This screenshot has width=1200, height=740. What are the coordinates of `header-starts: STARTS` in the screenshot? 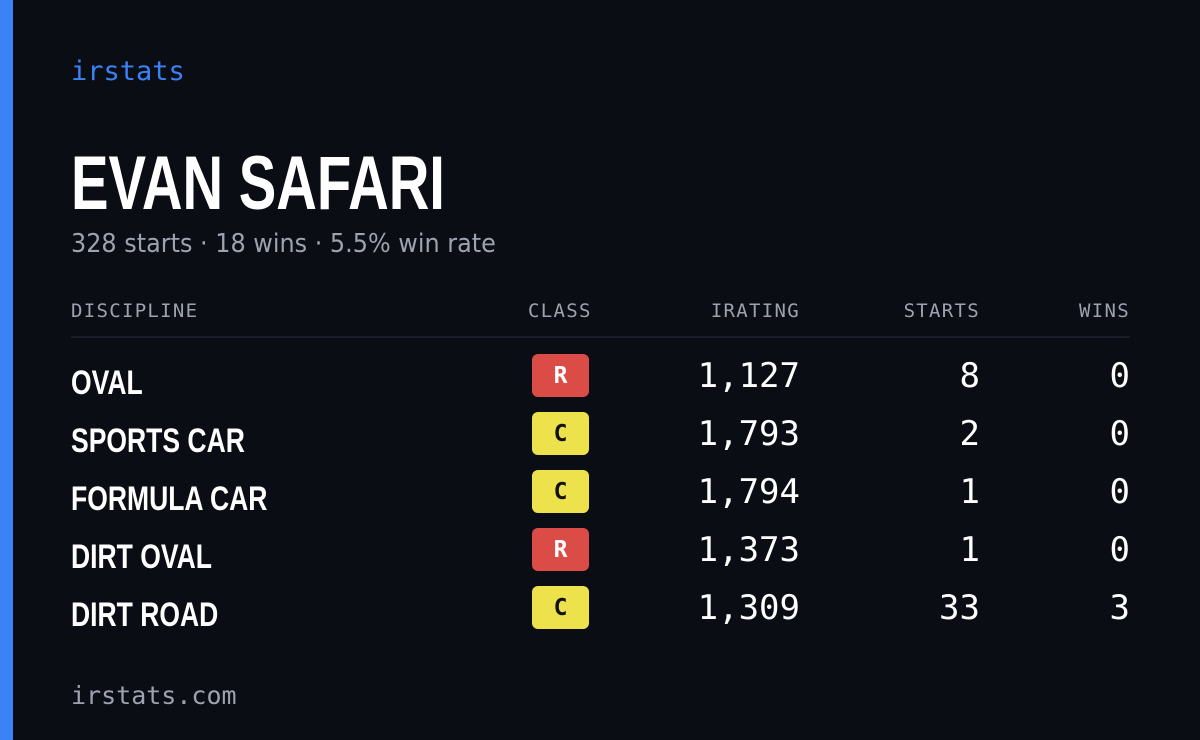 It's located at (941, 311).